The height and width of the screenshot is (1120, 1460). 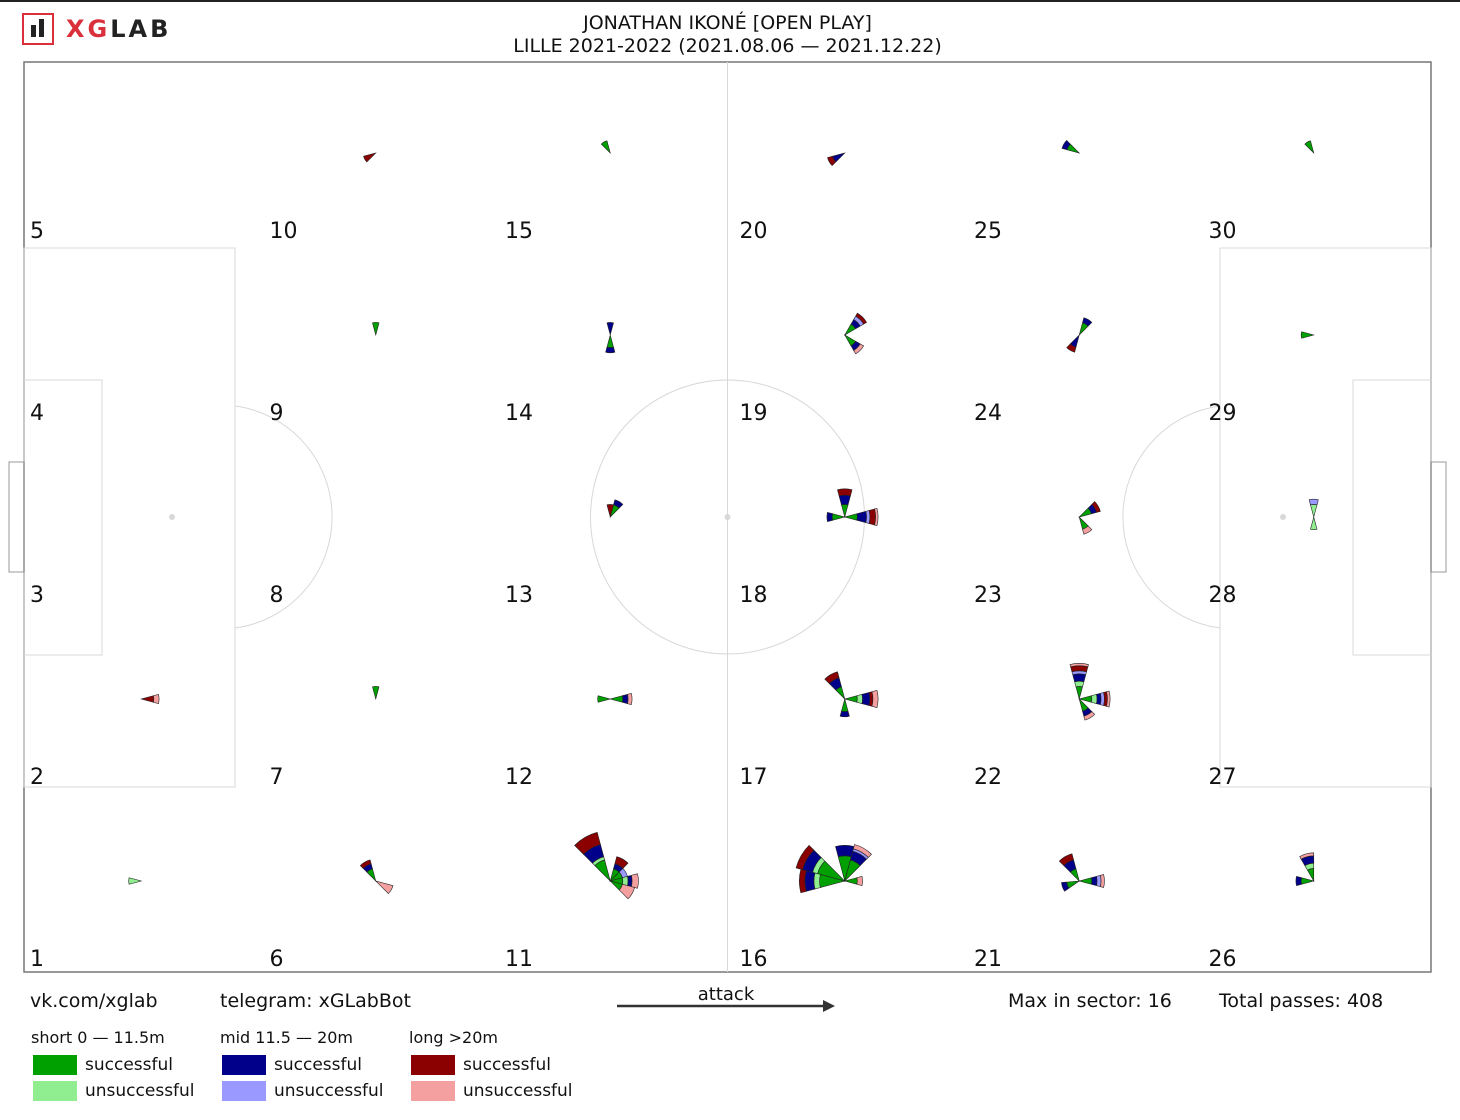 I want to click on right-goal, so click(x=1438, y=517).